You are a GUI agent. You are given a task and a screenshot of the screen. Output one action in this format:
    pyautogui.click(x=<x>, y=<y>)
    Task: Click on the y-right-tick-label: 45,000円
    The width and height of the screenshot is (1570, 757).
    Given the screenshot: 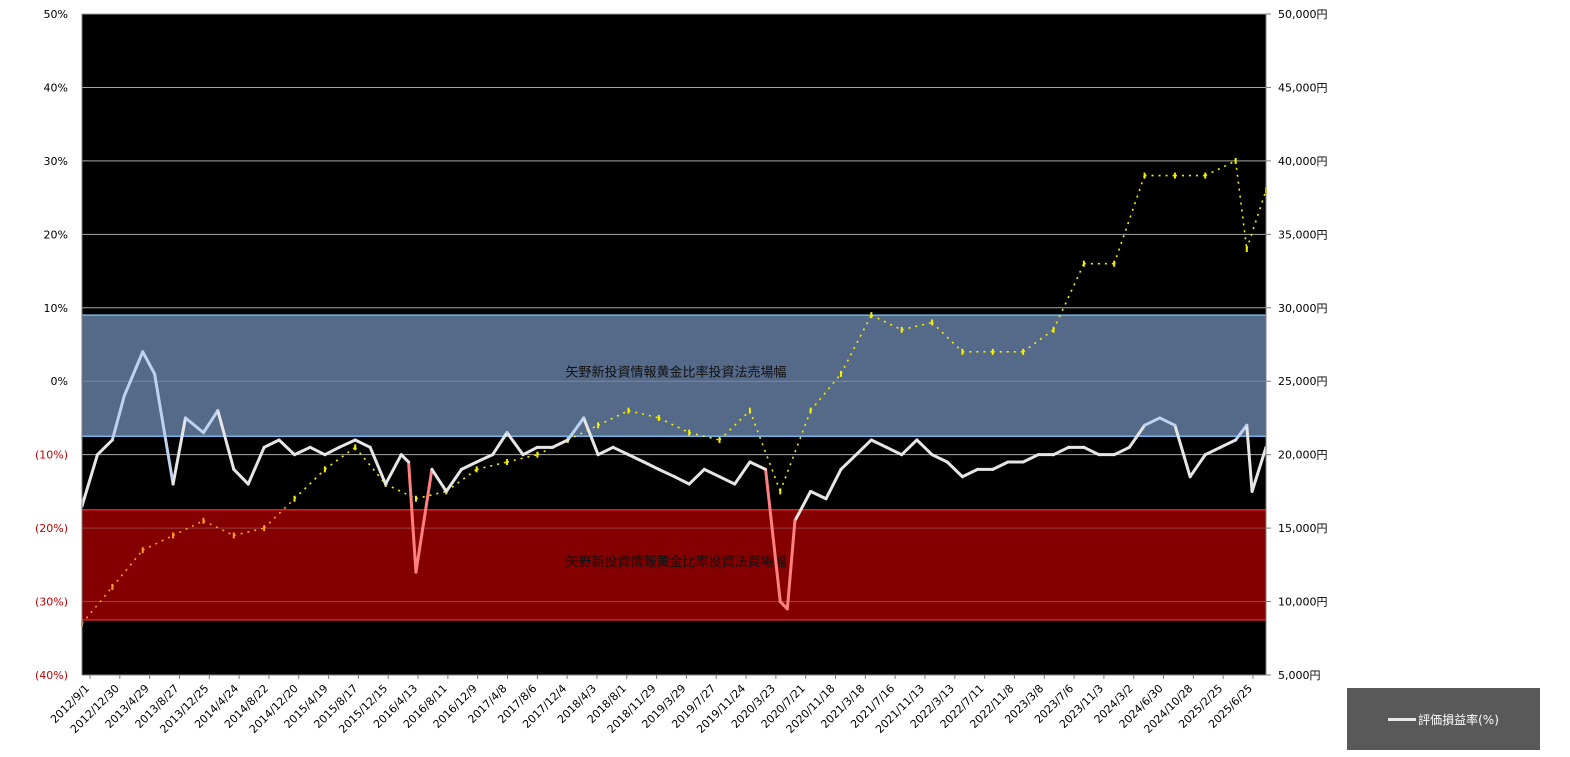 What is the action you would take?
    pyautogui.click(x=1303, y=87)
    